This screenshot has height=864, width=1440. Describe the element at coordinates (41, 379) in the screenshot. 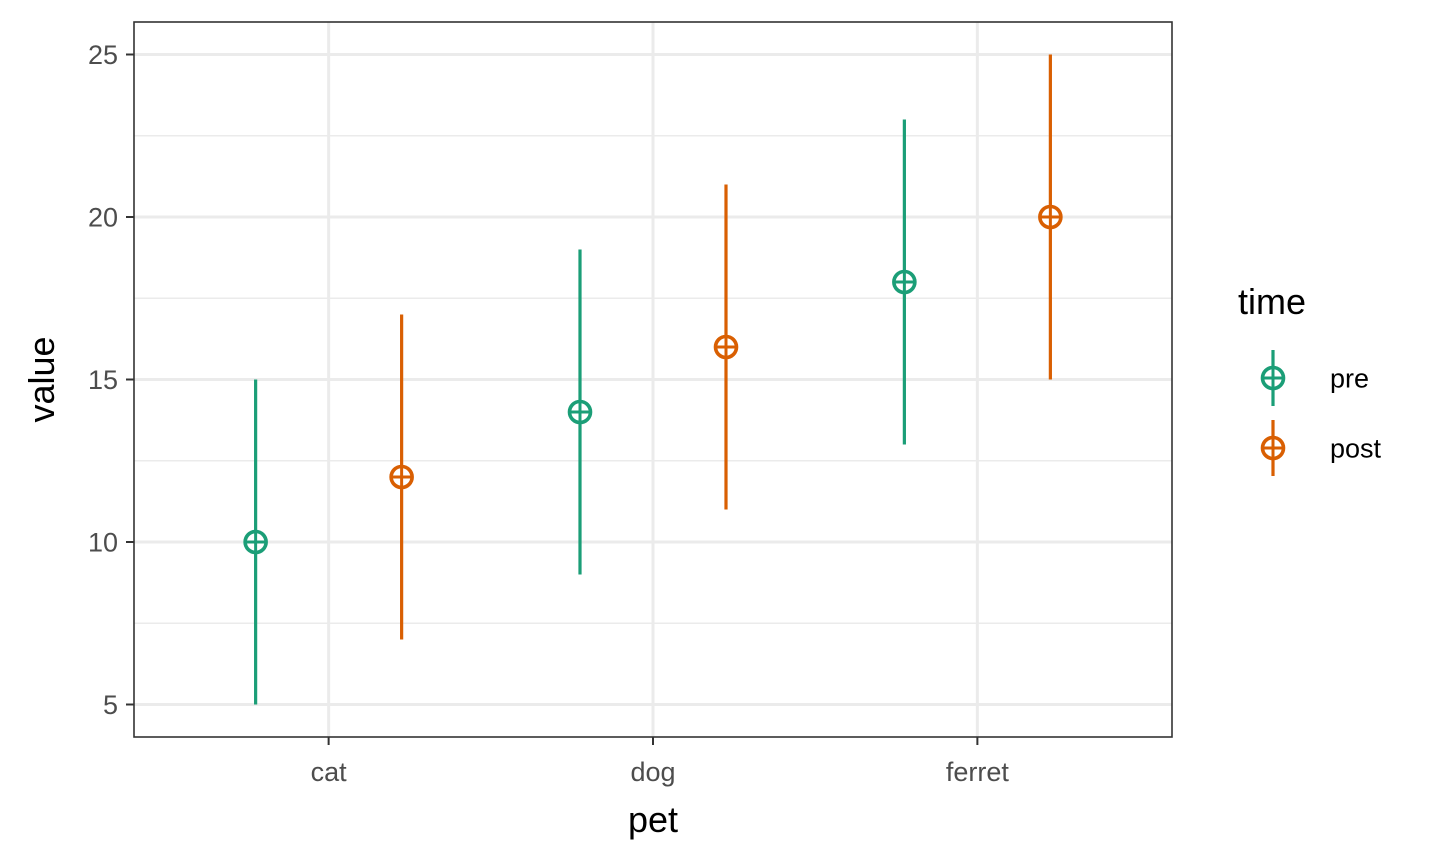

I see `y-axis-title: value` at that location.